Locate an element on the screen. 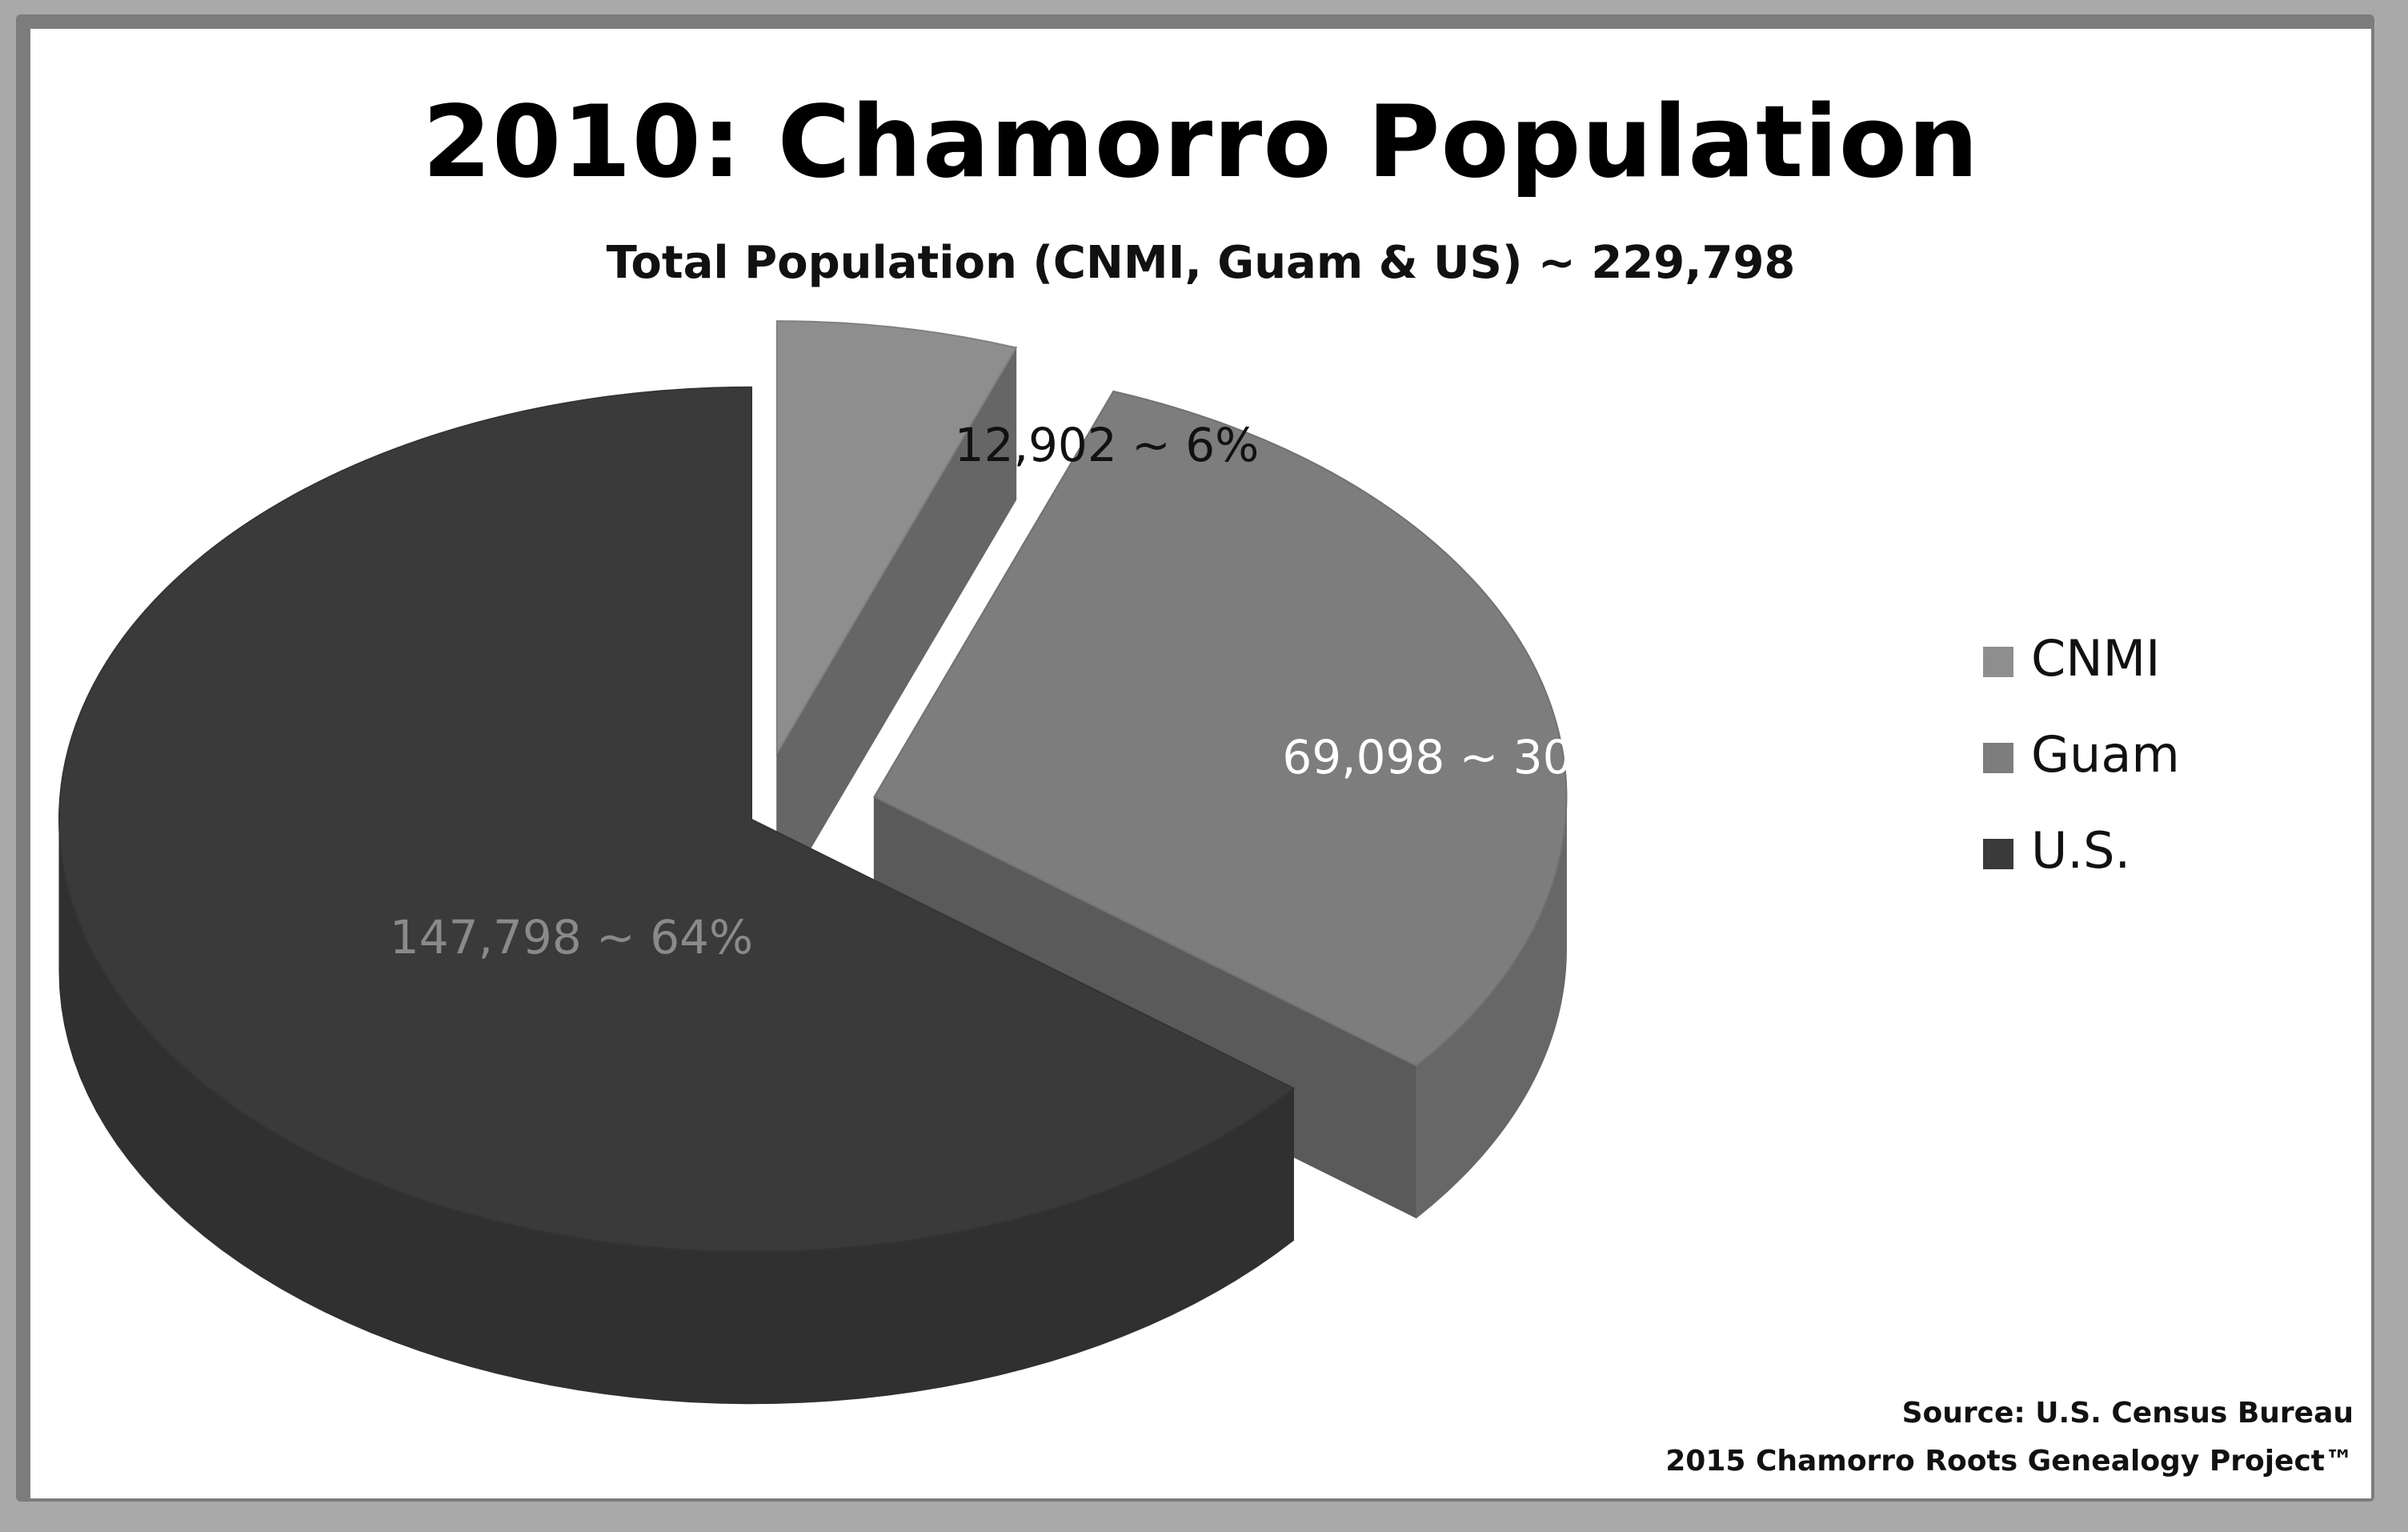 The height and width of the screenshot is (1532, 2408). data-label-us: 147,798 ~ 64% is located at coordinates (571, 938).